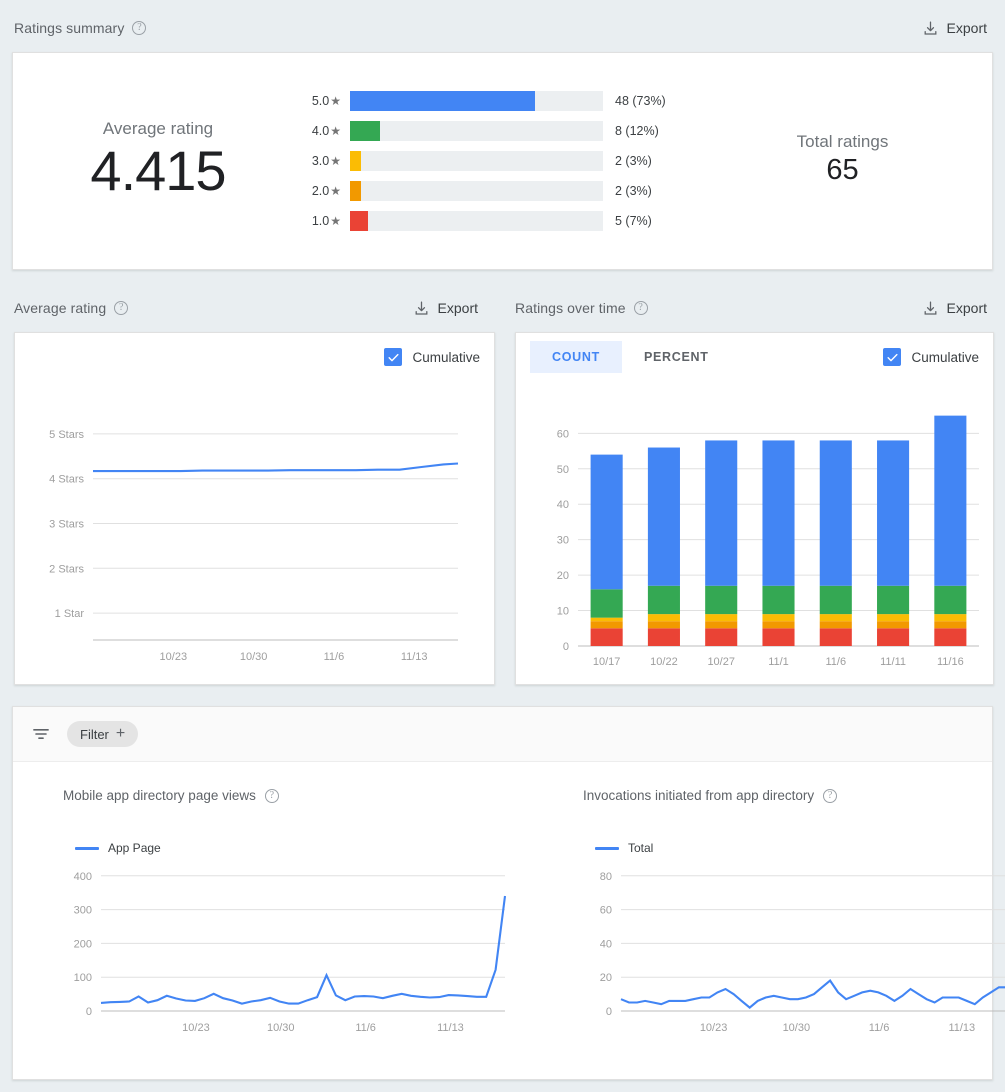 Image resolution: width=1005 pixels, height=1092 pixels. I want to click on export-label: Export, so click(457, 308).